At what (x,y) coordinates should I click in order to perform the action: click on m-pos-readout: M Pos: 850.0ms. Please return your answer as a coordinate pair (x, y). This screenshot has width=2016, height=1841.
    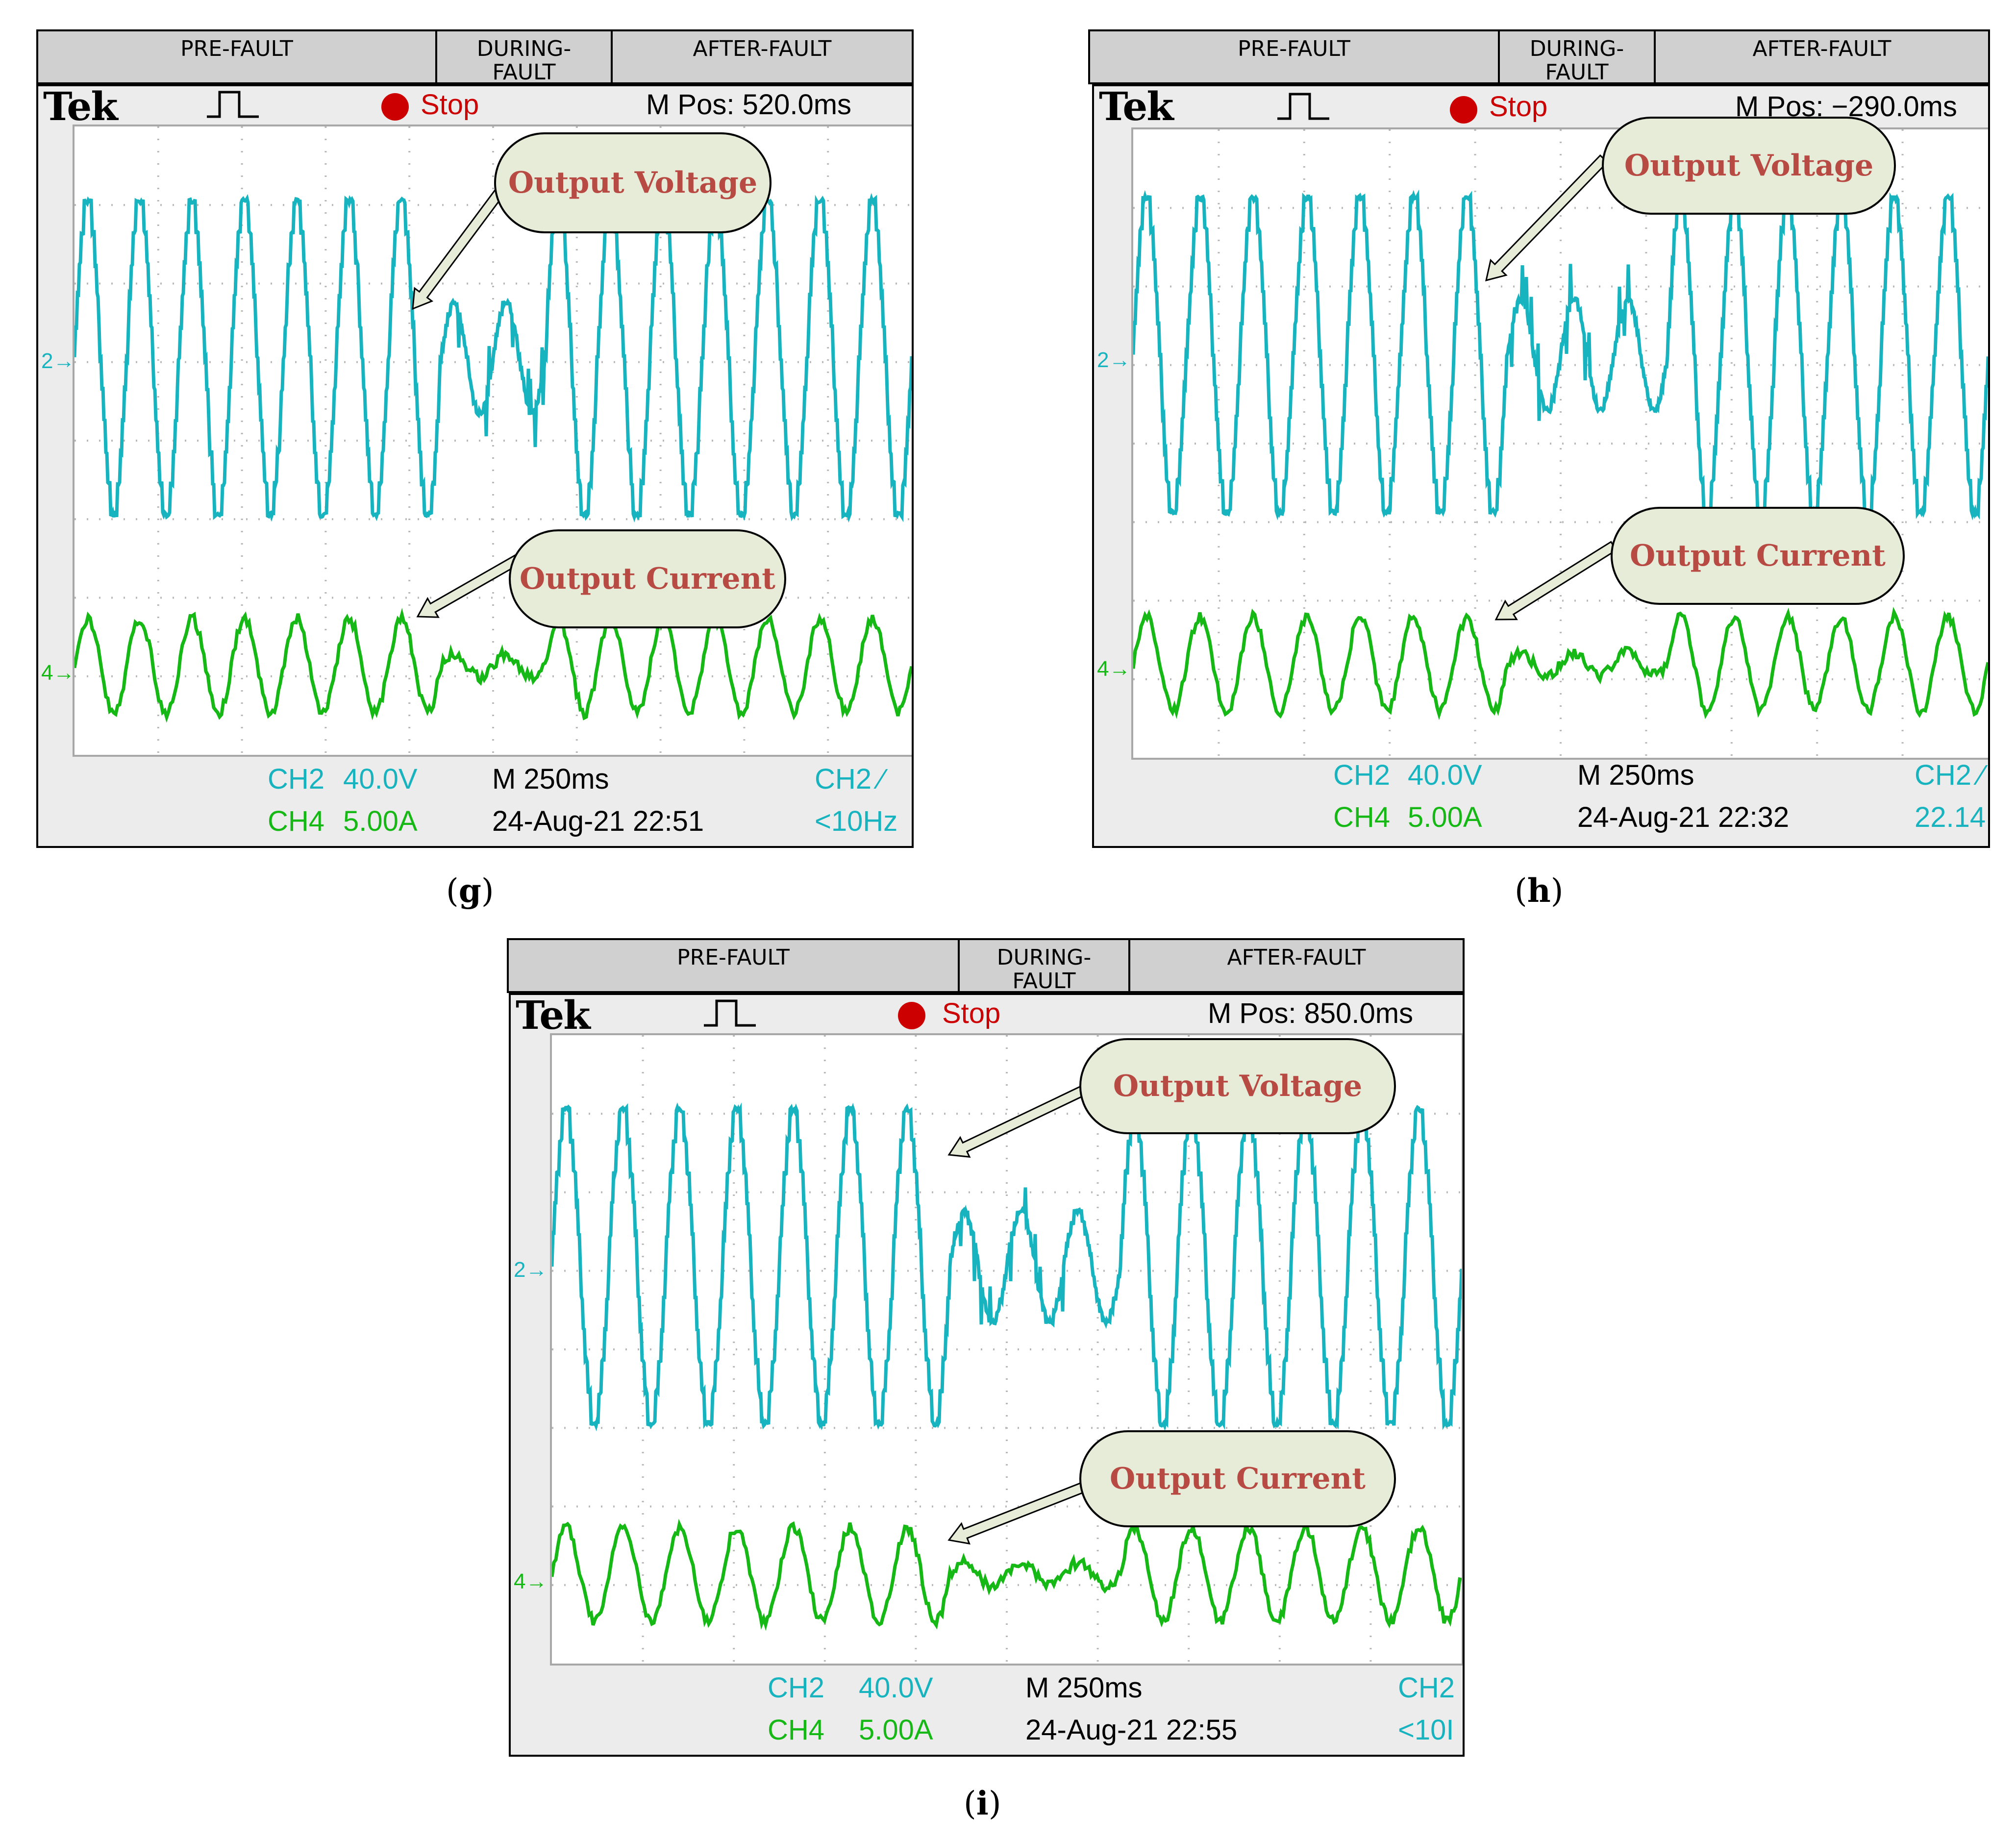
    Looking at the image, I should click on (1311, 1013).